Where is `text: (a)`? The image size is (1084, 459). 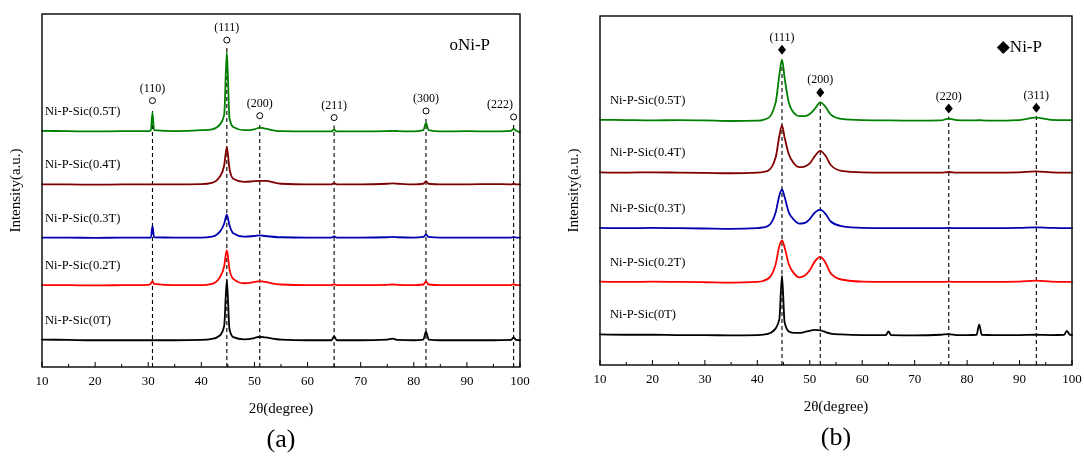 text: (a) is located at coordinates (281, 438).